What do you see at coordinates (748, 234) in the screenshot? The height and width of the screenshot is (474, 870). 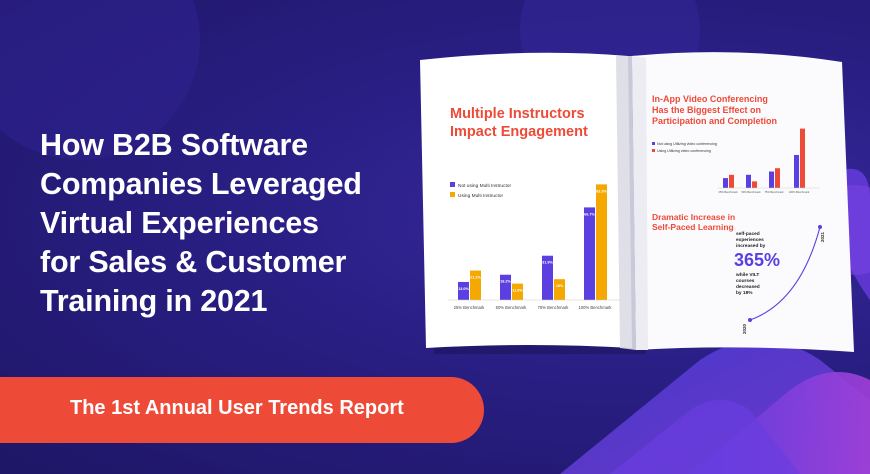 I see `self-paced-note-1: self-paced` at bounding box center [748, 234].